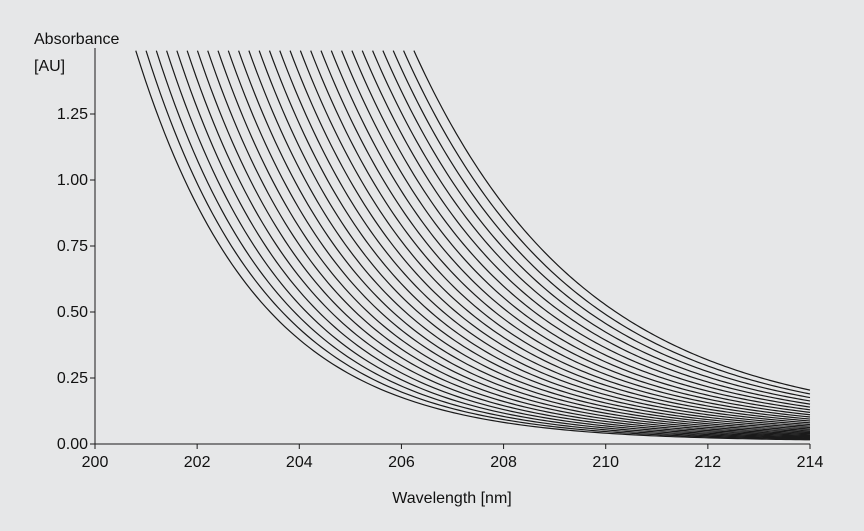 This screenshot has width=864, height=531. Describe the element at coordinates (49, 66) in the screenshot. I see `y-axis-label-line2: [AU]` at that location.